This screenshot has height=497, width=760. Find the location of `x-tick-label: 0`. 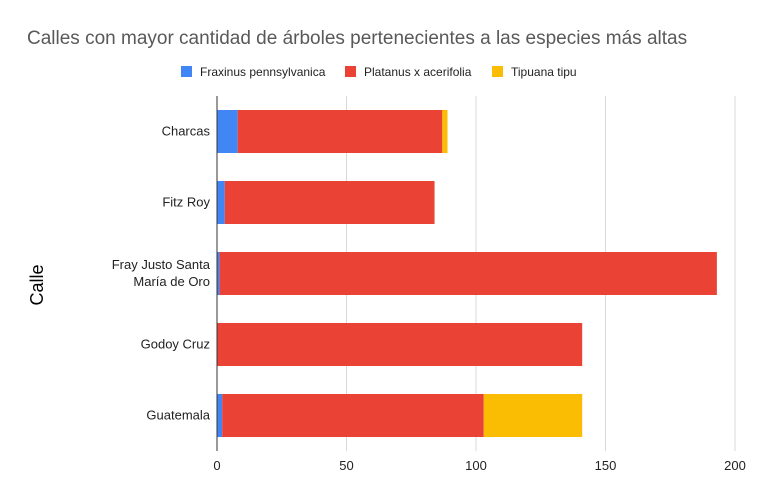

x-tick-label: 0 is located at coordinates (216, 465).